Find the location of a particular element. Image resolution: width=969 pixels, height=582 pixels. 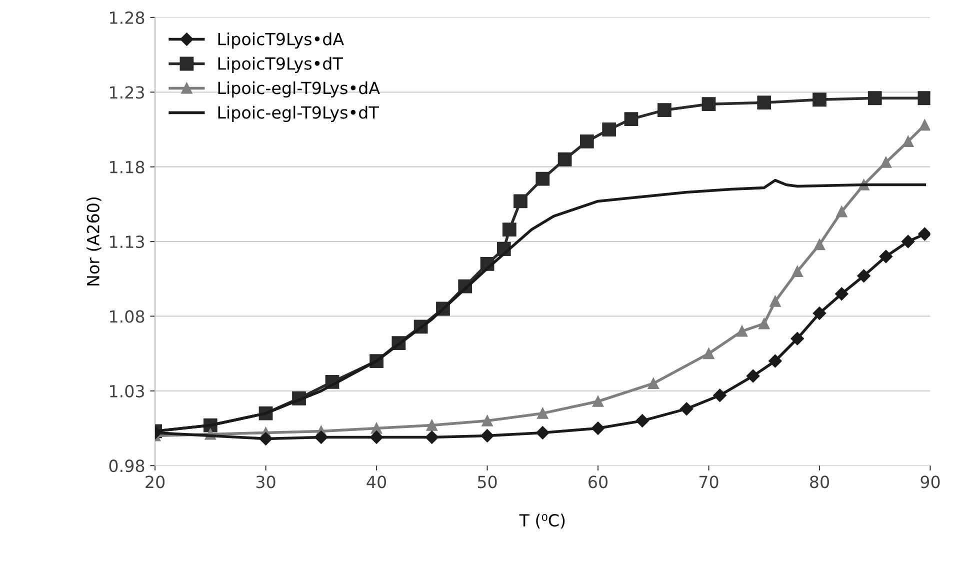

x-axis-title: T (⁰C) is located at coordinates (542, 521).